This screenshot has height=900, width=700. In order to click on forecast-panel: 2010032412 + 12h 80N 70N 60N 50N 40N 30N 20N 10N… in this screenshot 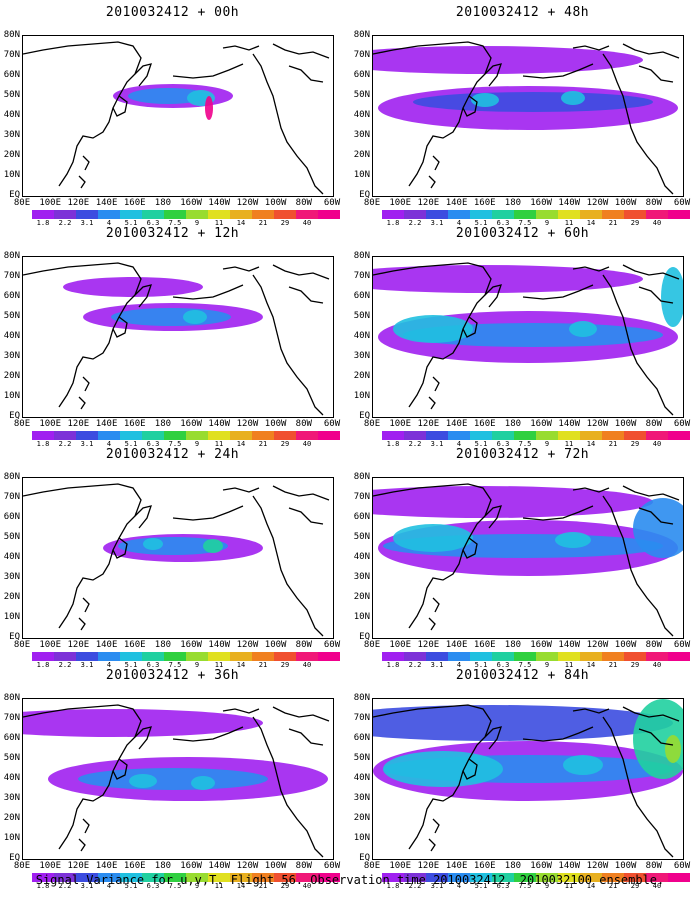, I will do `click(172, 337)`.